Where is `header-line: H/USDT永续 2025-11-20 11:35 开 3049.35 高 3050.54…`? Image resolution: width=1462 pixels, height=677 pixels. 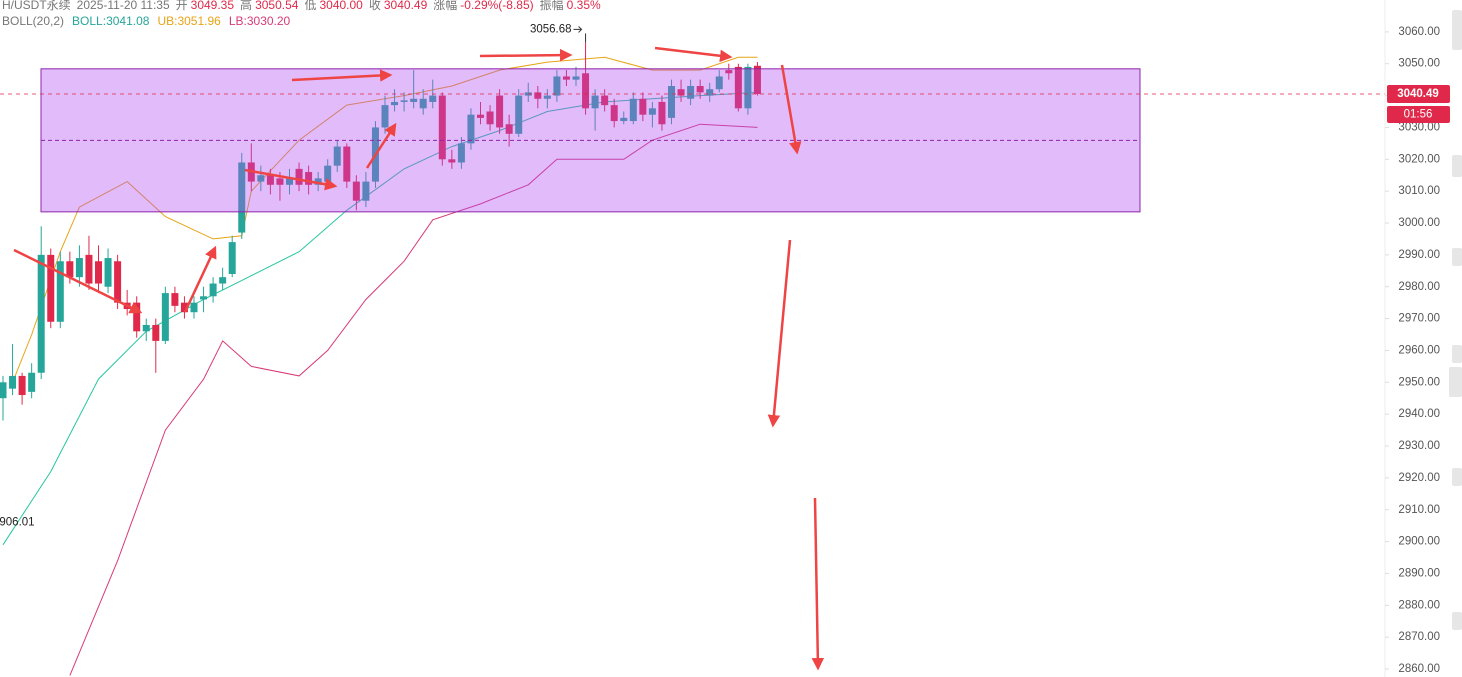 header-line: H/USDT永续 2025-11-20 11:35 开 3049.35 高 3050.54… is located at coordinates (301, 6).